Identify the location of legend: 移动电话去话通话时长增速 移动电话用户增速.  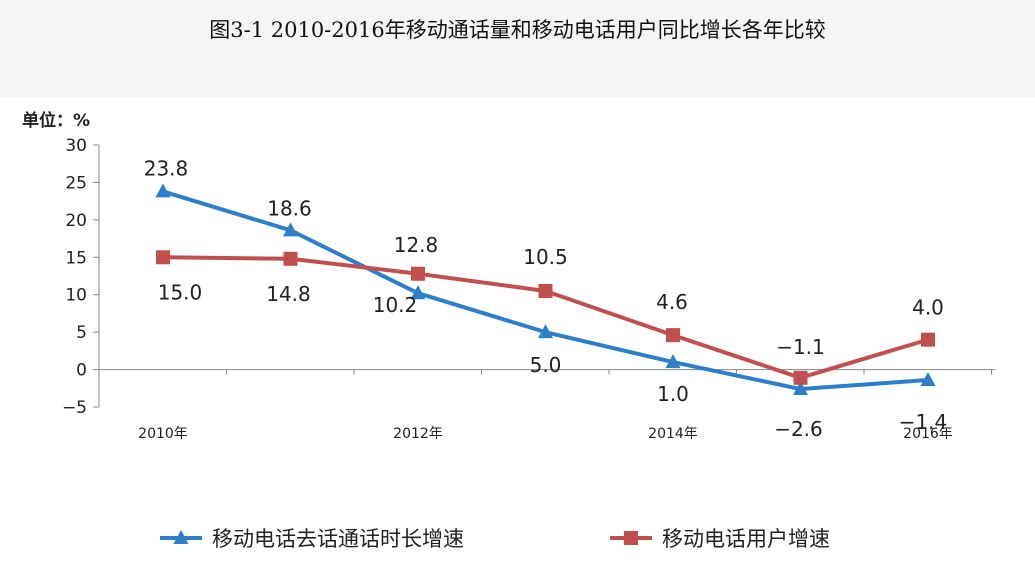
(495, 539).